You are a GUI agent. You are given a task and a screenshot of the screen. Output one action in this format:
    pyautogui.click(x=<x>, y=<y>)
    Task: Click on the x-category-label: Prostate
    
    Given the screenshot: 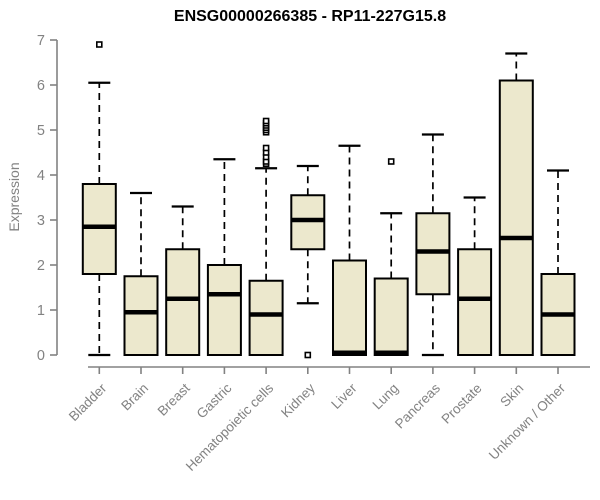 What is the action you would take?
    pyautogui.click(x=462, y=404)
    